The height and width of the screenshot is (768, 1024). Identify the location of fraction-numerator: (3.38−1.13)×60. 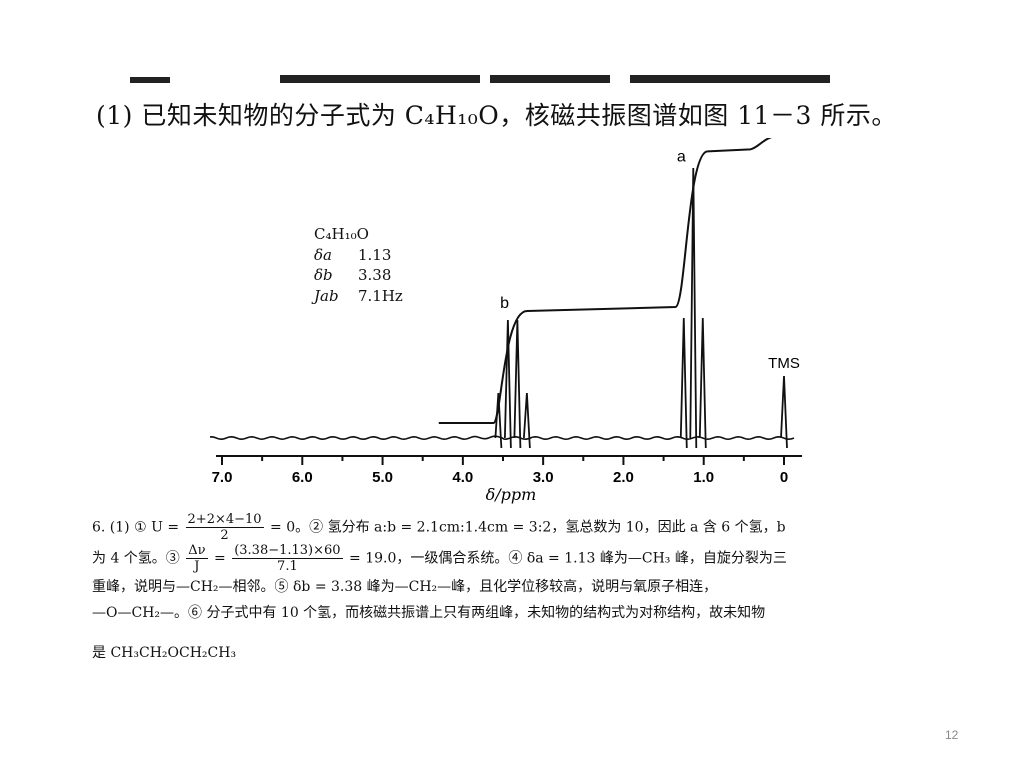
(287, 551).